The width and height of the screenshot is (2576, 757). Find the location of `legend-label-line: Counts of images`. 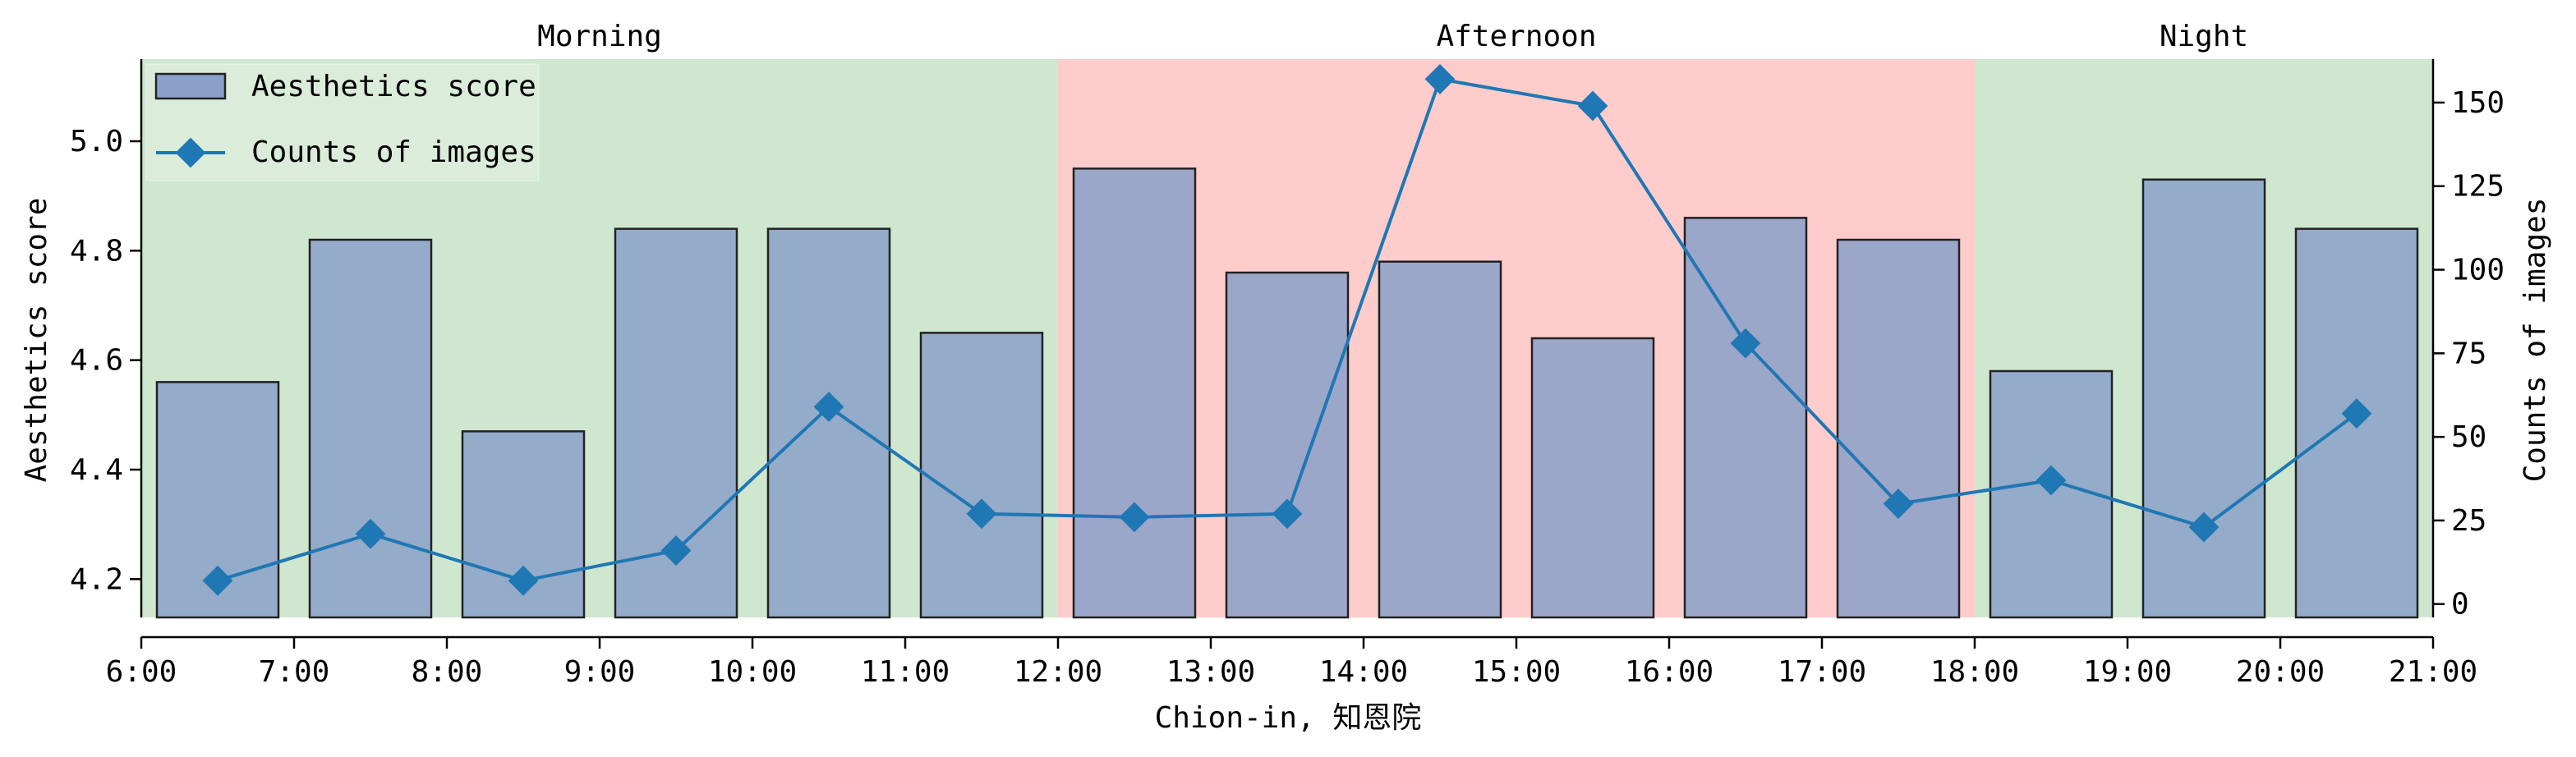

legend-label-line: Counts of images is located at coordinates (394, 152).